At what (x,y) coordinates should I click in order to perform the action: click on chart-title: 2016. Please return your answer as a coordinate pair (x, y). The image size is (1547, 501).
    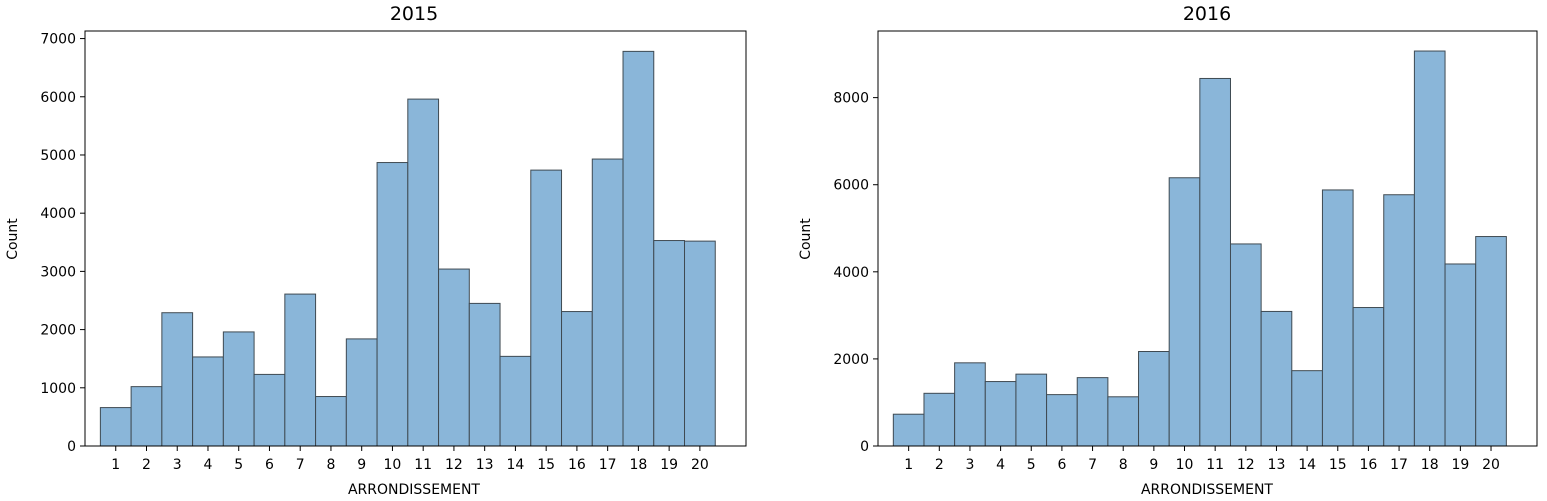
    Looking at the image, I should click on (1207, 14).